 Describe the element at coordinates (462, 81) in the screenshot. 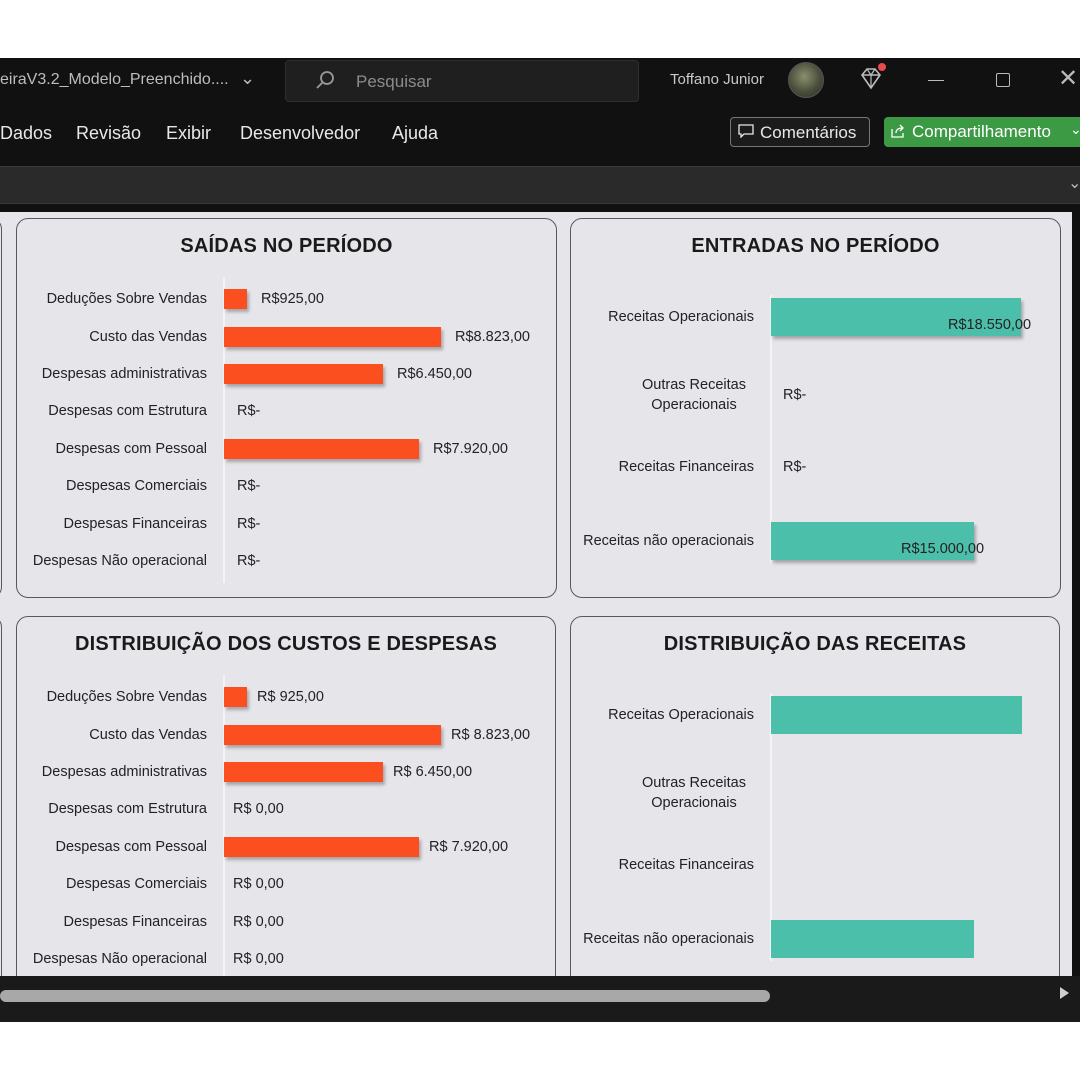

I see `search-box: Pesquisar` at that location.